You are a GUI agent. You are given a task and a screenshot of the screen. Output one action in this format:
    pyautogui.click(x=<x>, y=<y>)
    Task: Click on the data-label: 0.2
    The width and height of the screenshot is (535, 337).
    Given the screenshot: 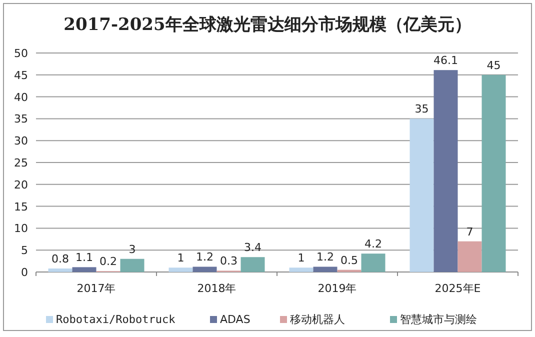 What is the action you would take?
    pyautogui.click(x=108, y=261)
    